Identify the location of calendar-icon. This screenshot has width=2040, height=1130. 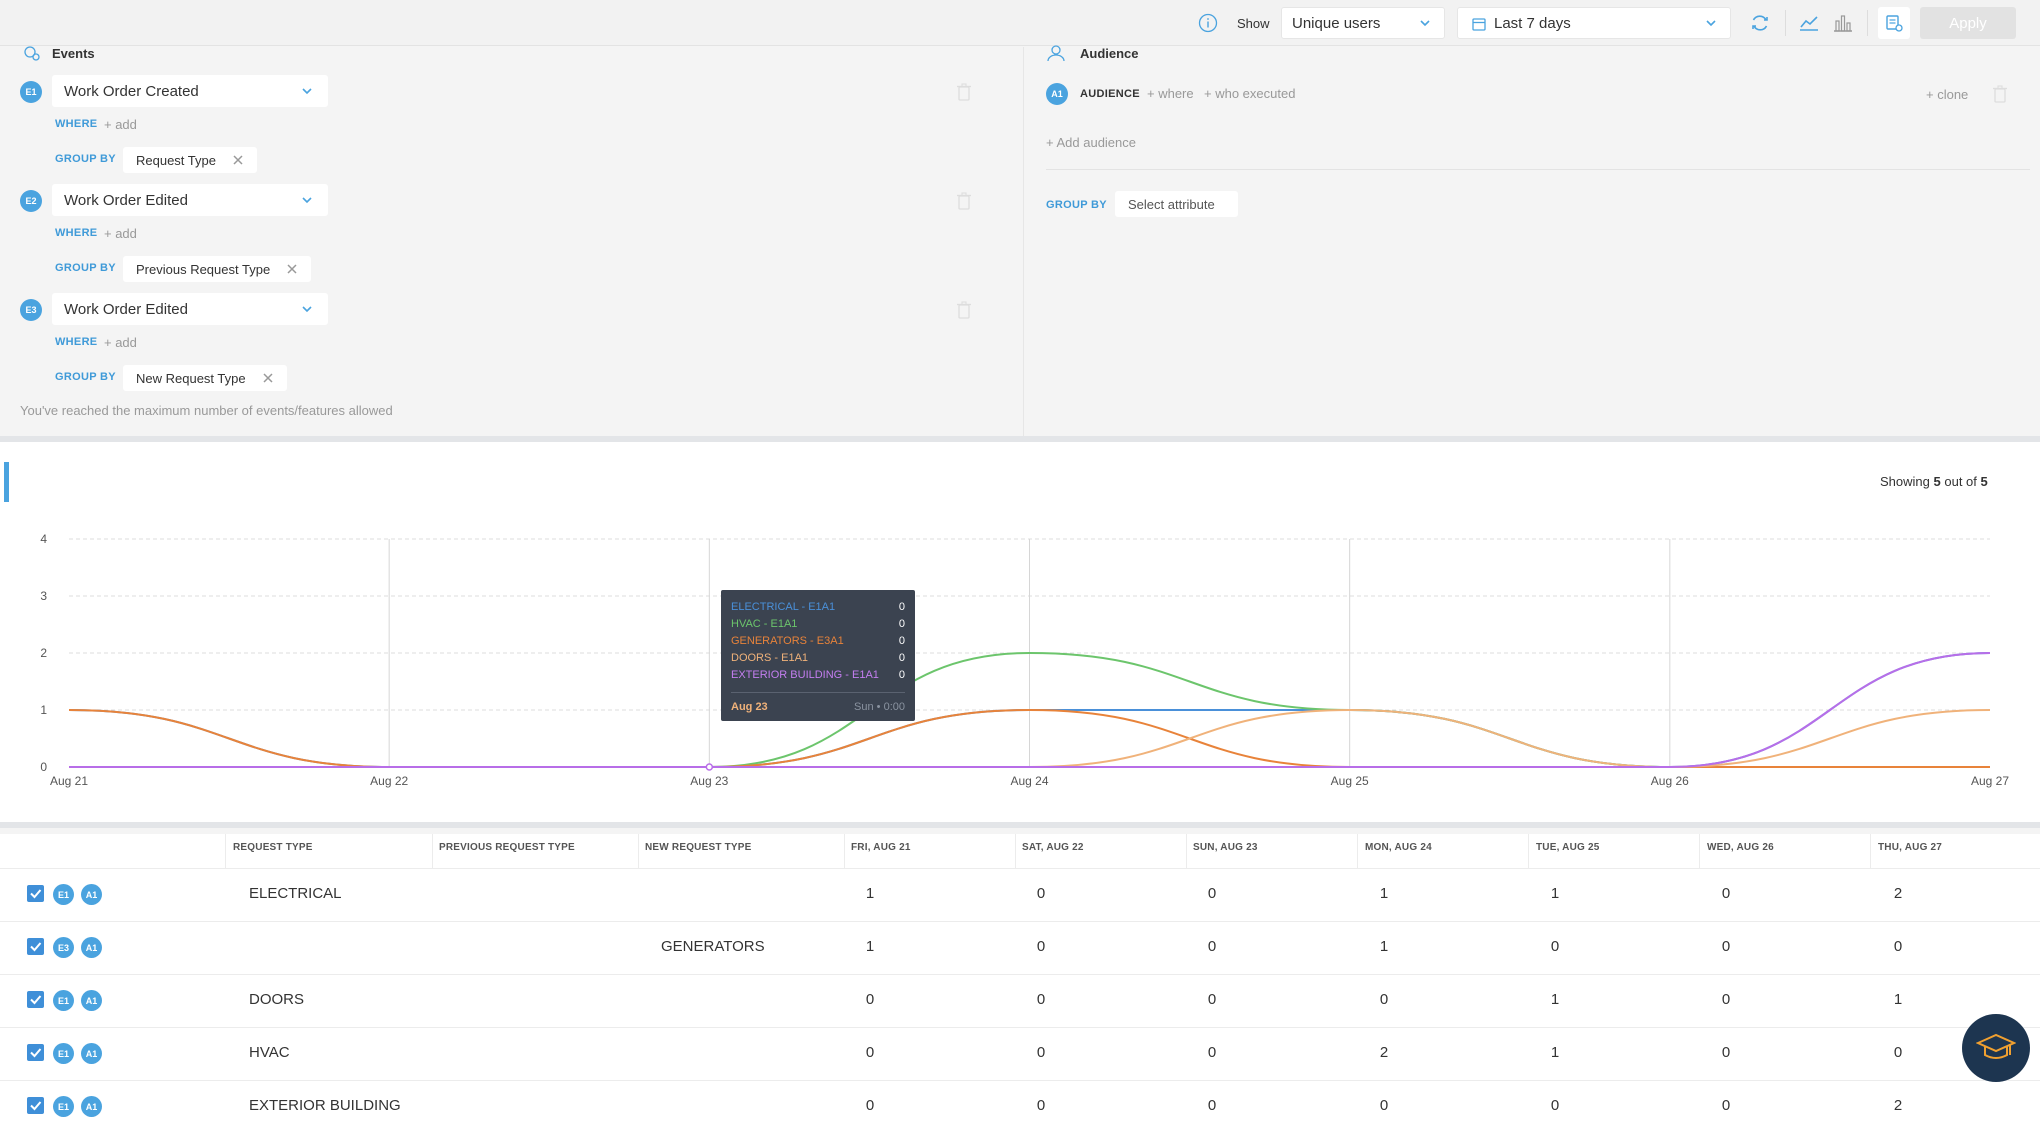
(1479, 24).